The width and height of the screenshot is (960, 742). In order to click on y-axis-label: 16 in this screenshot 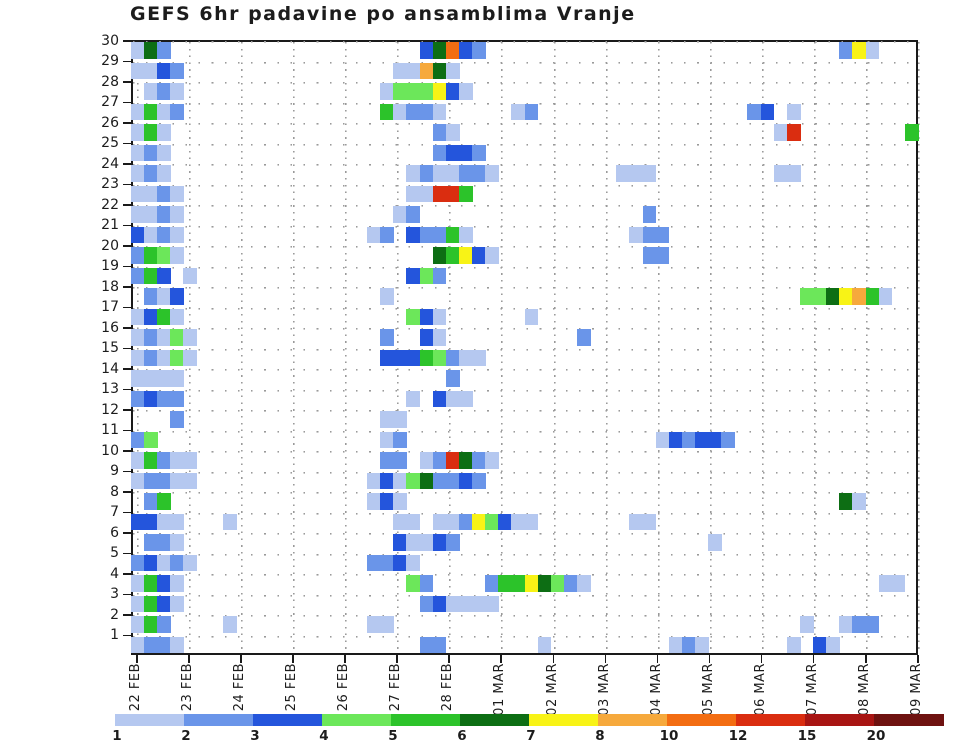, I will do `click(110, 327)`.